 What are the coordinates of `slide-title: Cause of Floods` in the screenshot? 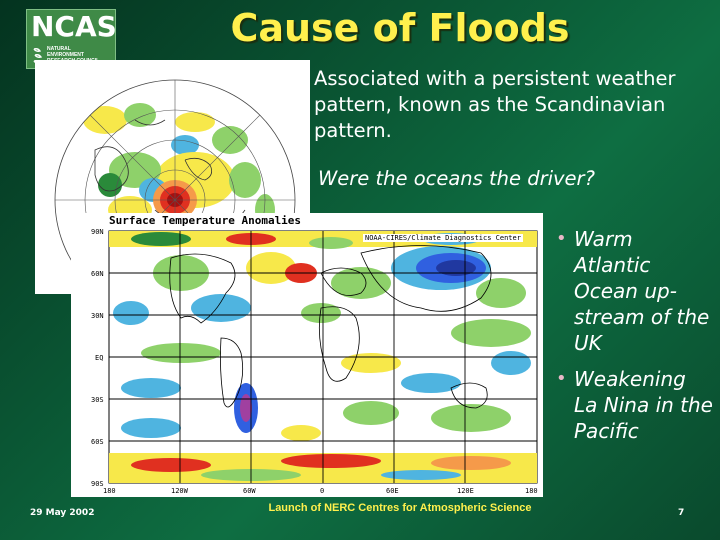 It's located at (400, 28).